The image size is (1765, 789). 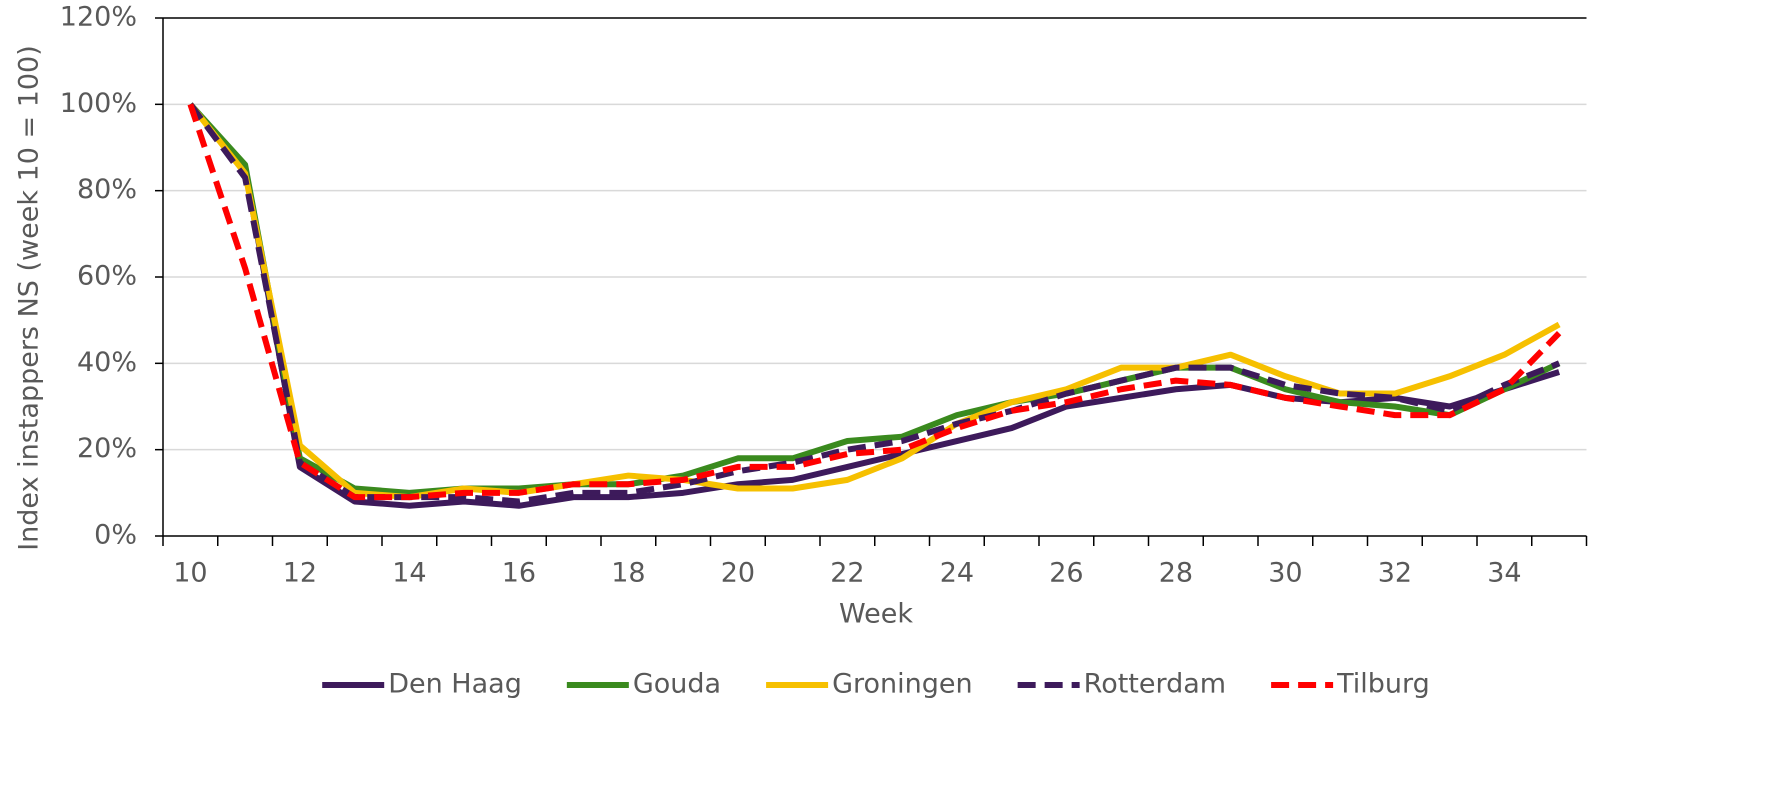 I want to click on legend-label: Groningen, so click(x=902, y=684).